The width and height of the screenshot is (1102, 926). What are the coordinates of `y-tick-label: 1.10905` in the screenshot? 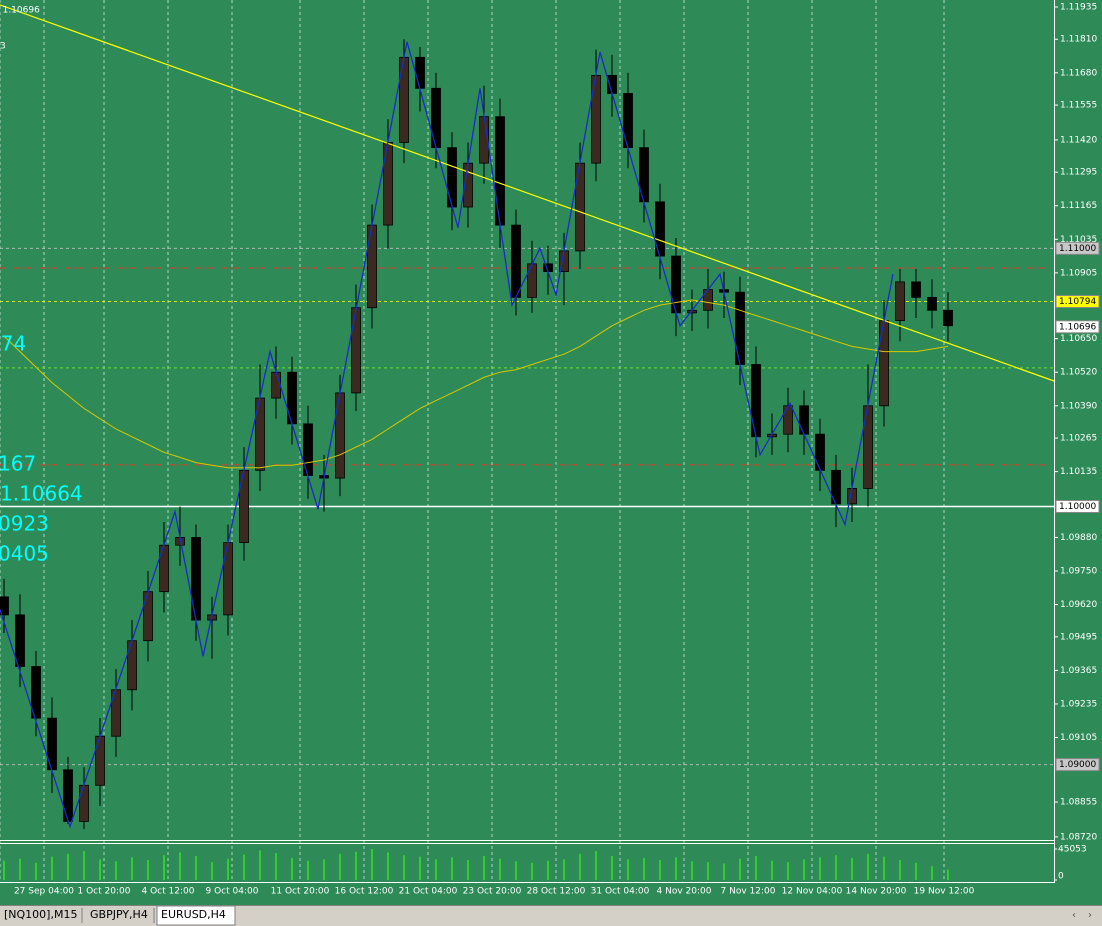 It's located at (1078, 273).